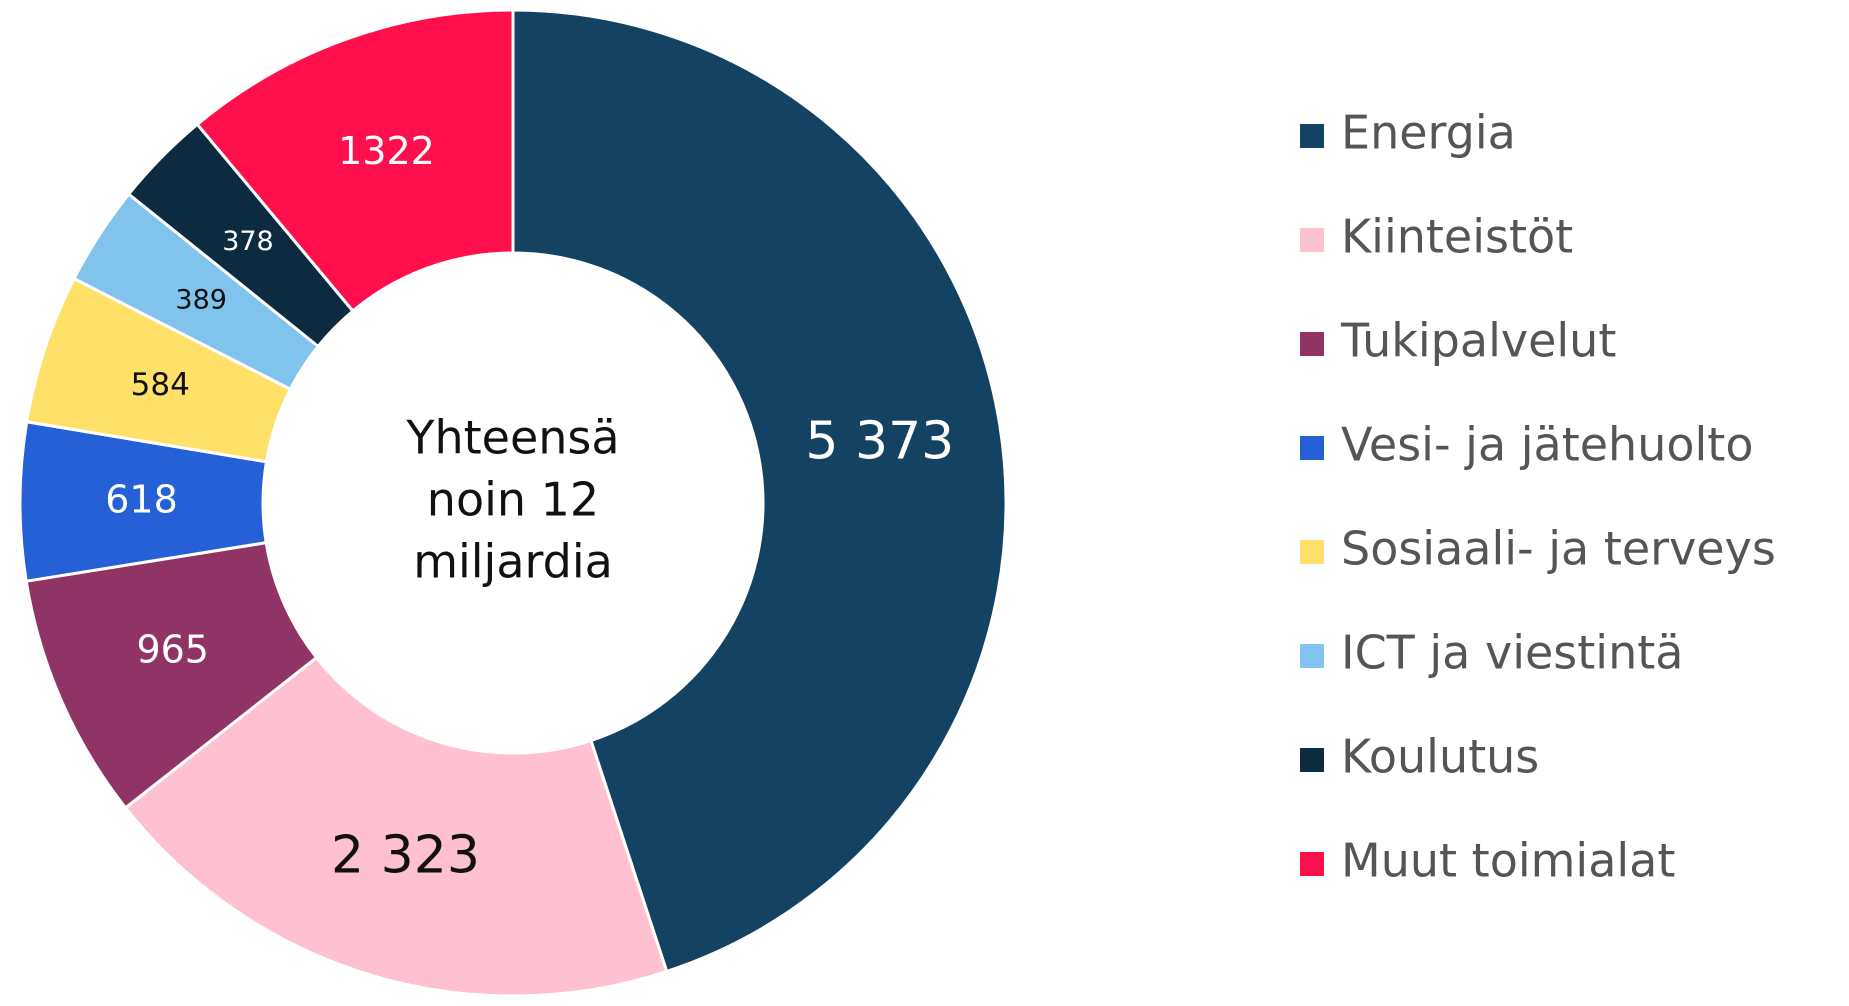 This screenshot has height=1006, width=1849. What do you see at coordinates (141, 499) in the screenshot?
I see `data-label: 618` at bounding box center [141, 499].